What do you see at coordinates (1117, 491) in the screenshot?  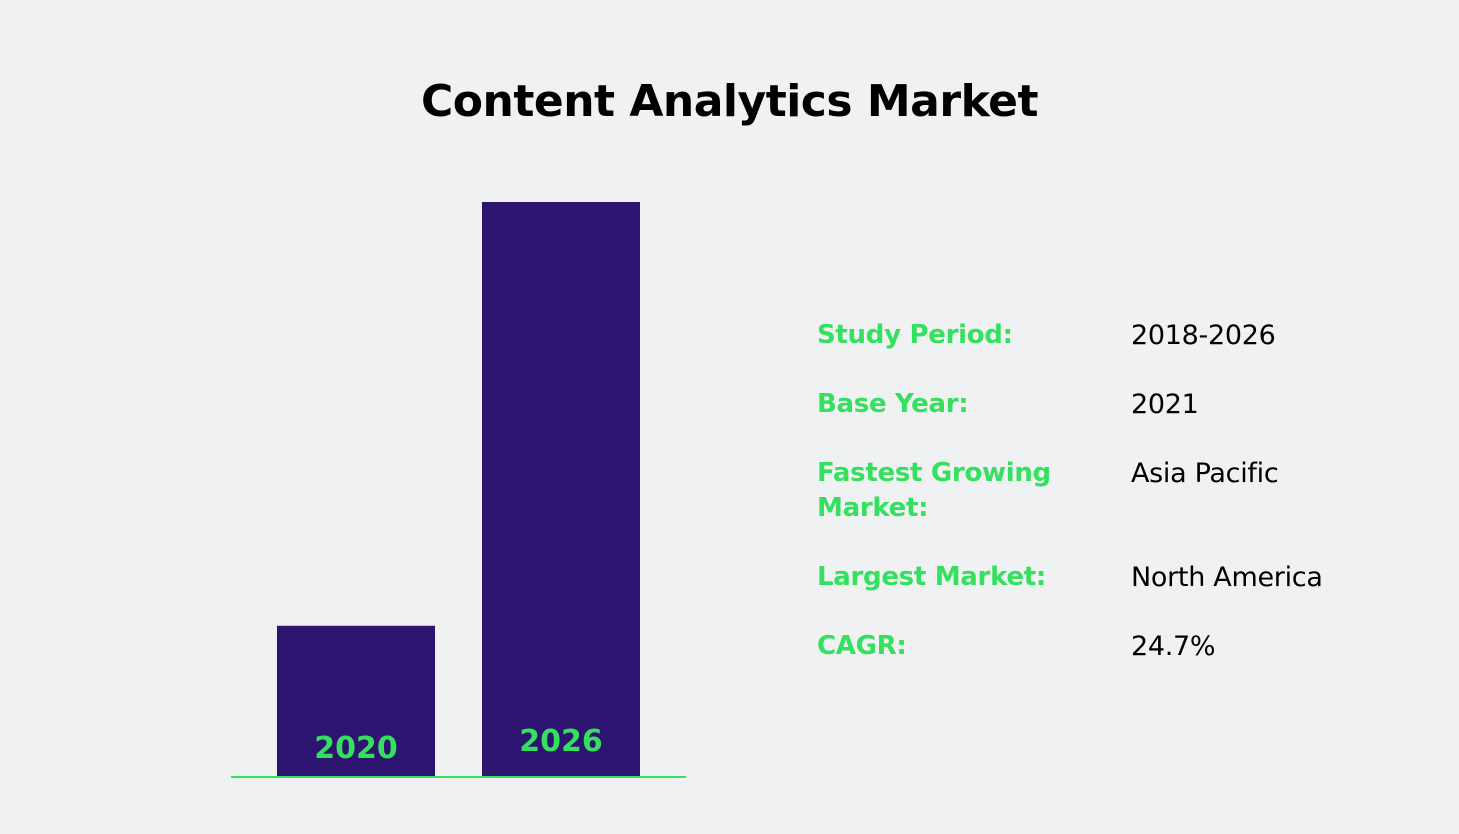 I see `stat-row-fastest-growing-market: Fastest Growing Market: Asia Pacific` at bounding box center [1117, 491].